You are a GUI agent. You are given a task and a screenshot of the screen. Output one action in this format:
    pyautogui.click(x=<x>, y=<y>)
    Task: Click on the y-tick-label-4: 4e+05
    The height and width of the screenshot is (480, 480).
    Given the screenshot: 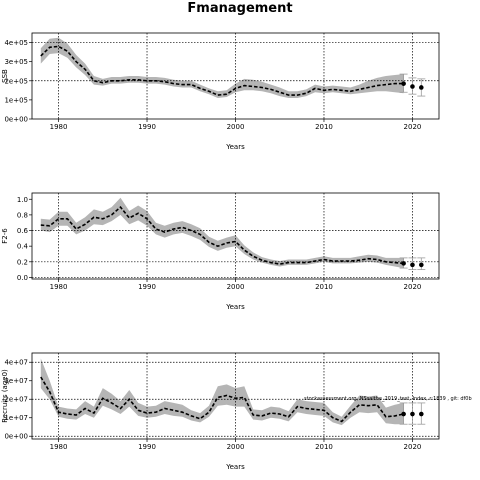 What is the action you would take?
    pyautogui.click(x=16, y=43)
    